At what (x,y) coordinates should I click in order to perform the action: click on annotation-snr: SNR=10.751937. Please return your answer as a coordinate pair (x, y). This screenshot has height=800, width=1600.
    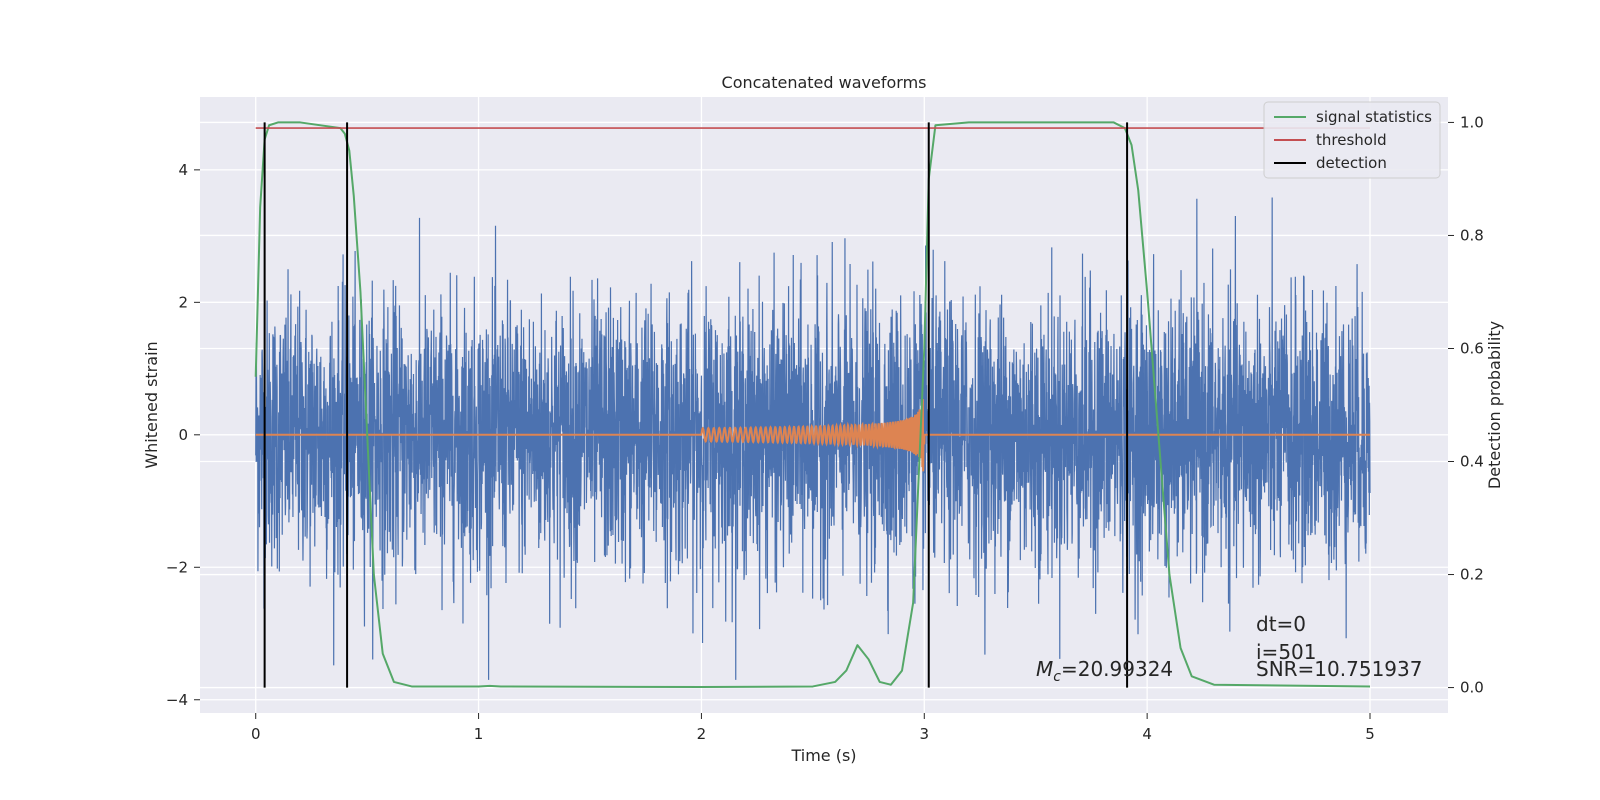
    Looking at the image, I should click on (1339, 669).